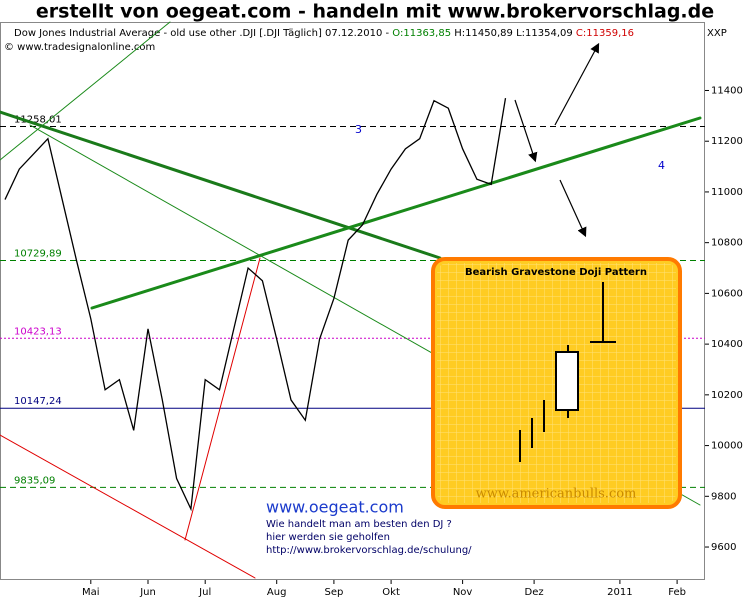  What do you see at coordinates (605, 33) in the screenshot?
I see `info-close: C:11359,16` at bounding box center [605, 33].